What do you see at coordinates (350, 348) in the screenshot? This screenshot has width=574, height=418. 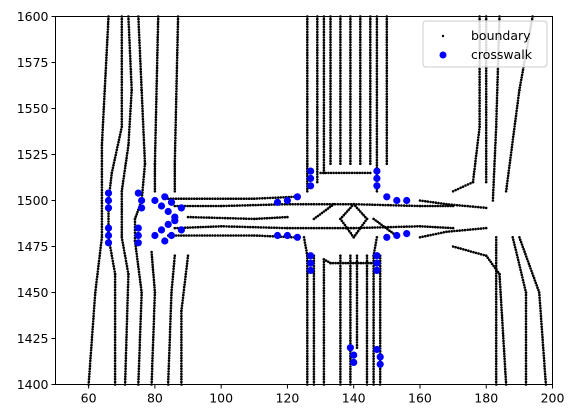 I see `crosswalk-point` at bounding box center [350, 348].